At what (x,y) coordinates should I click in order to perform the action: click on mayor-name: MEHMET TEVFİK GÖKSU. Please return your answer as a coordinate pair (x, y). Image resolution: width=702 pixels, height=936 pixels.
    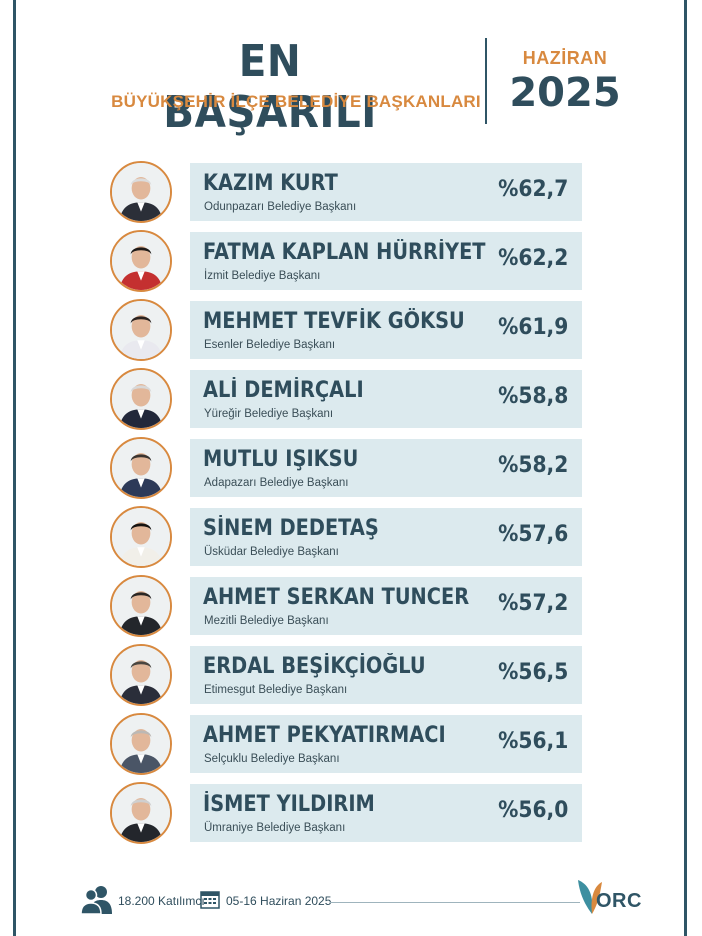
    Looking at the image, I should click on (334, 321).